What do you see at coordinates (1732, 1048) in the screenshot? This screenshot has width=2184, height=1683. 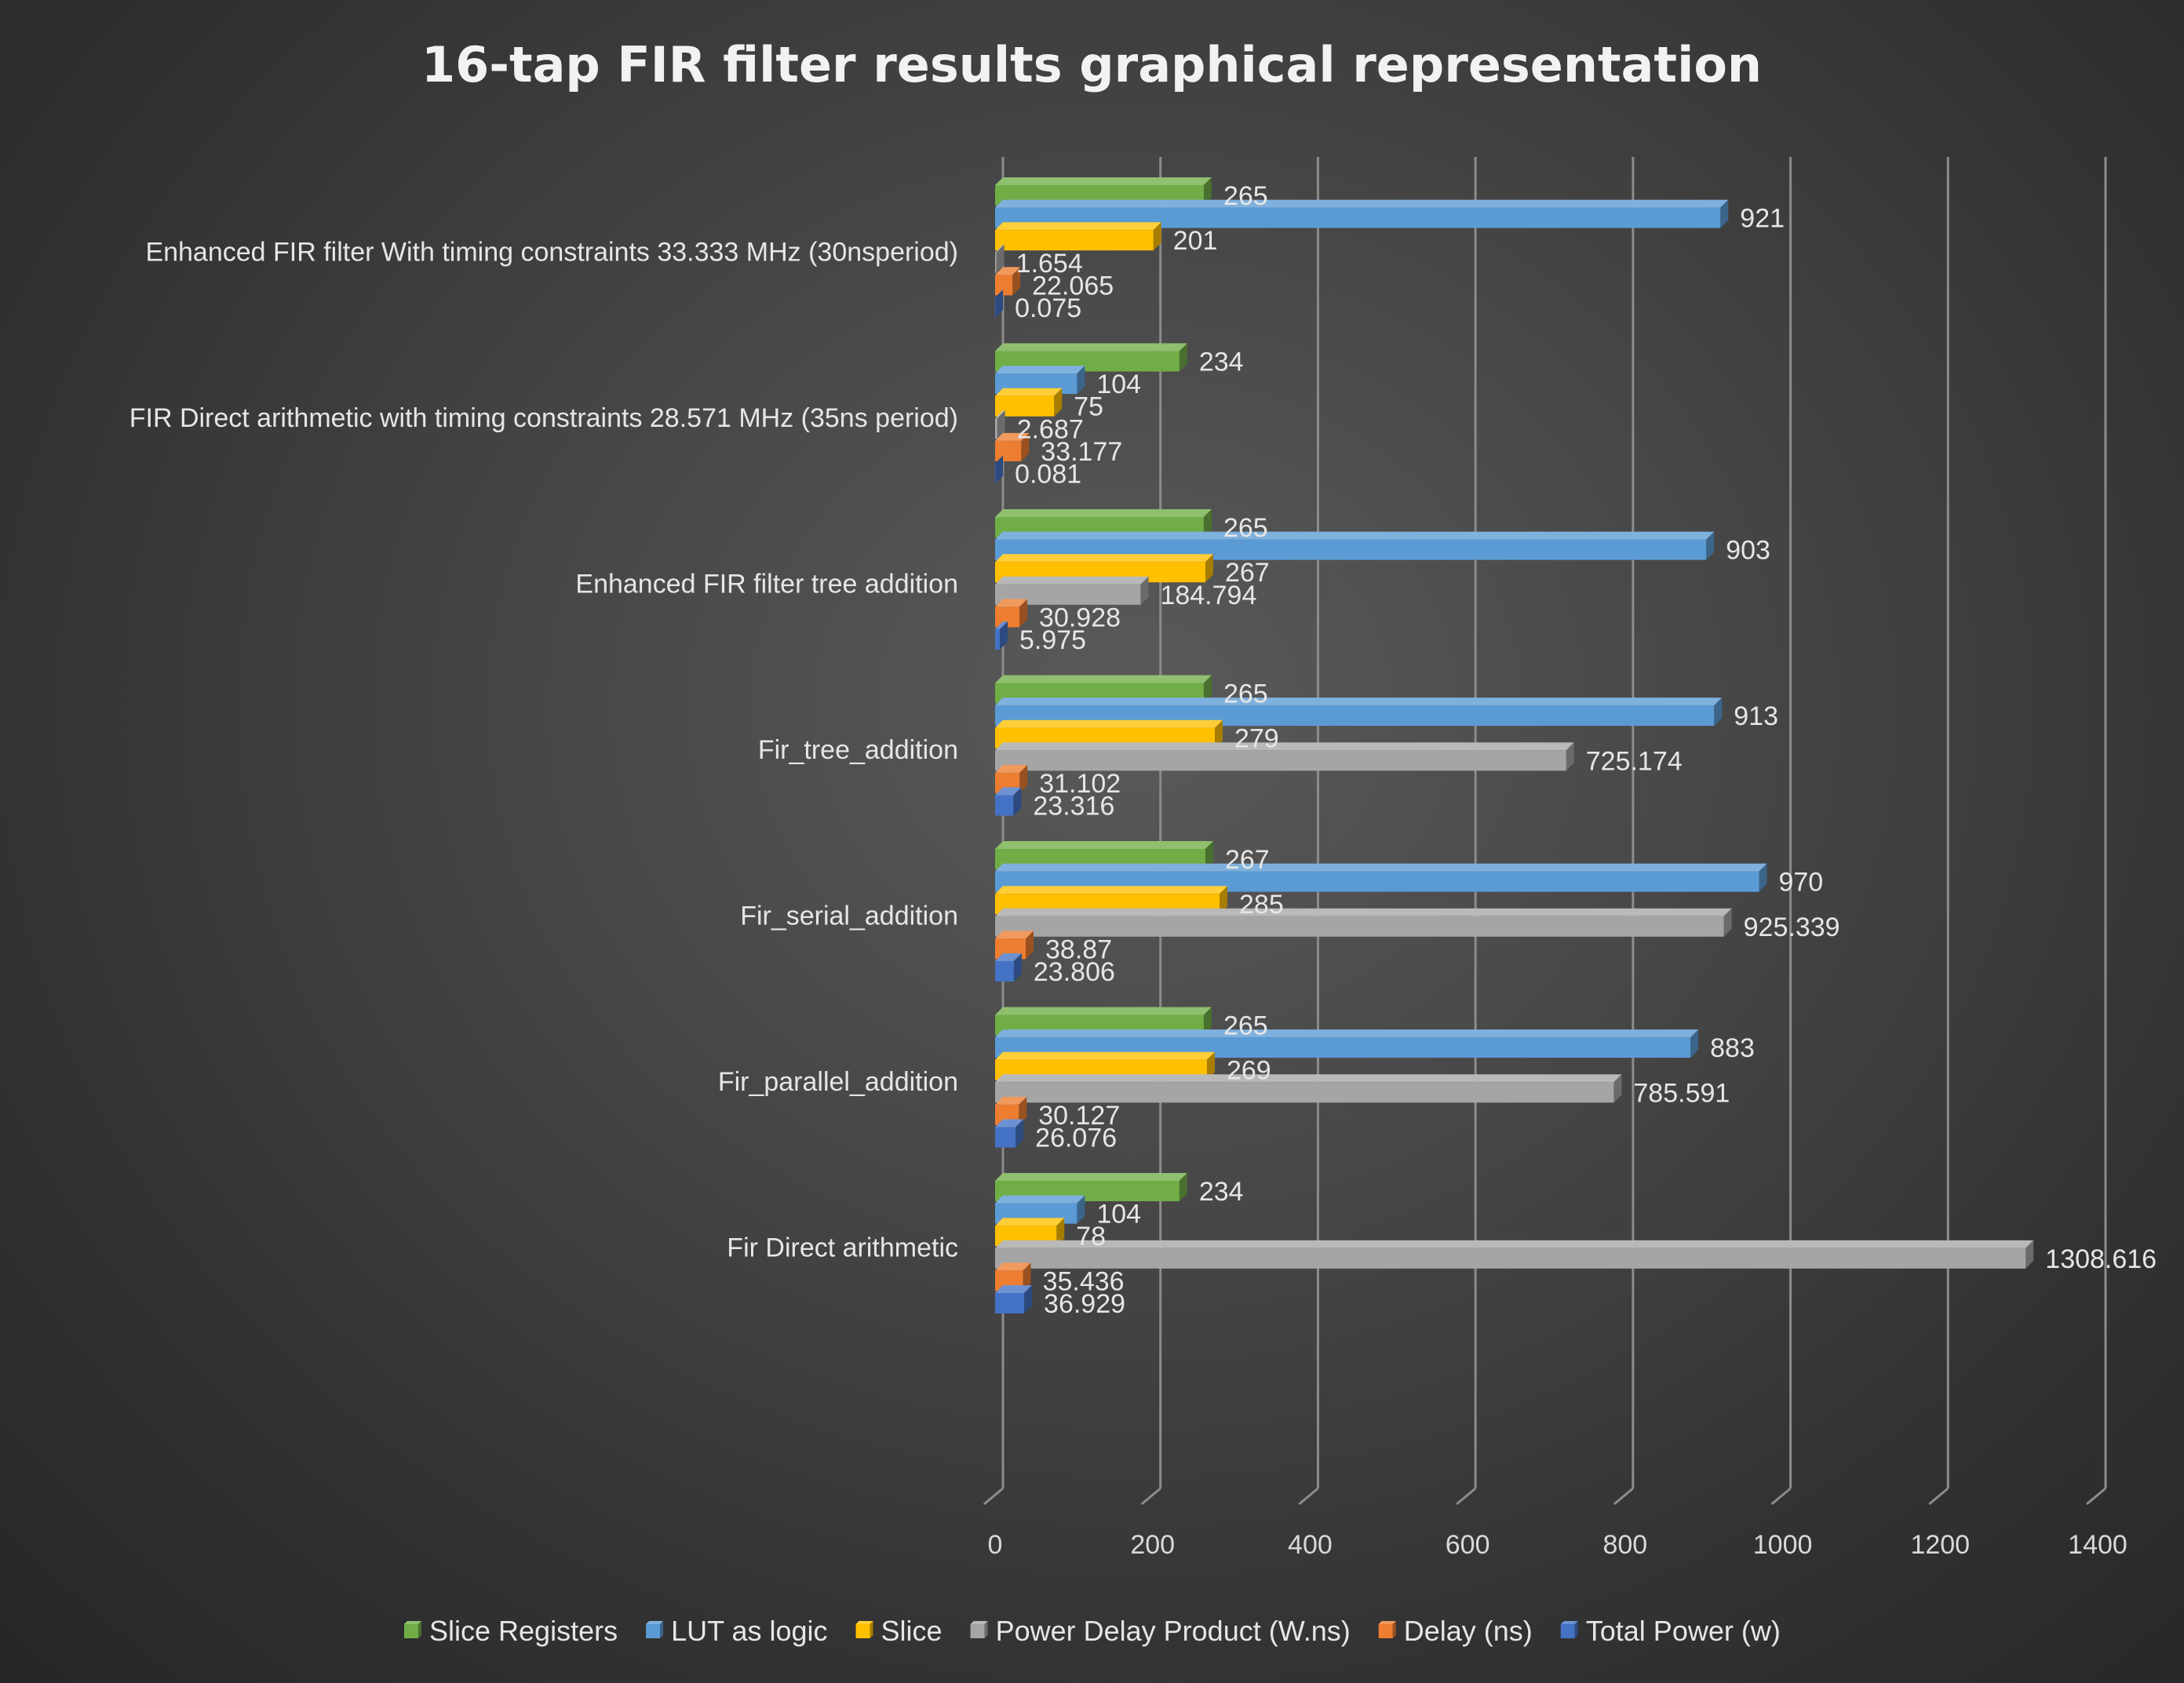 I see `data-label: 883` at bounding box center [1732, 1048].